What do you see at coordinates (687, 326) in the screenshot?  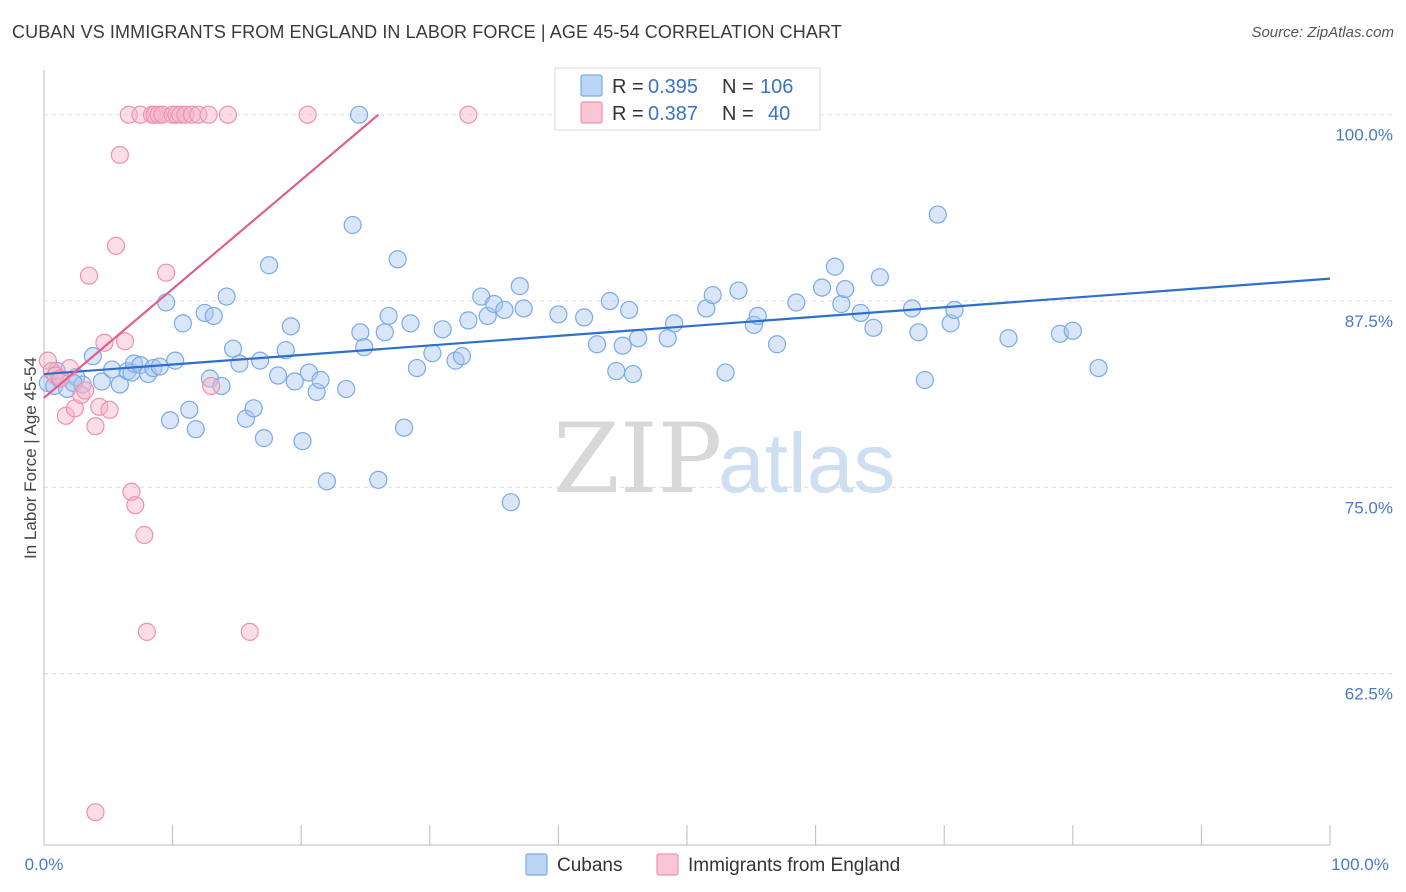 I see `trend-line-cubans` at bounding box center [687, 326].